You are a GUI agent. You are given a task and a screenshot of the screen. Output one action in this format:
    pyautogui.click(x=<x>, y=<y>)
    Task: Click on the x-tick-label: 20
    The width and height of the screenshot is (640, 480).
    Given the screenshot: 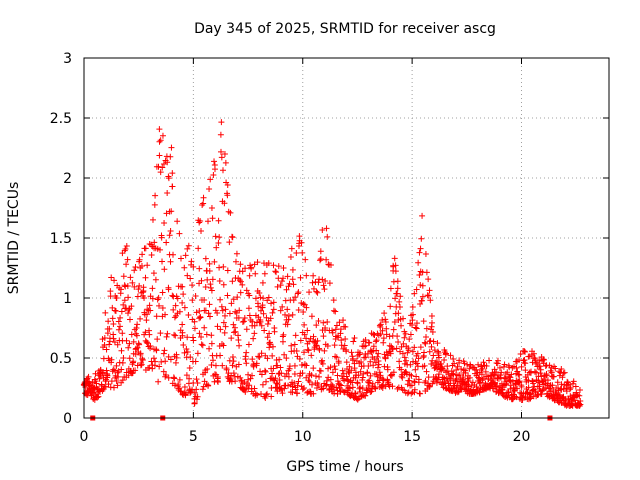 What is the action you would take?
    pyautogui.click(x=522, y=437)
    